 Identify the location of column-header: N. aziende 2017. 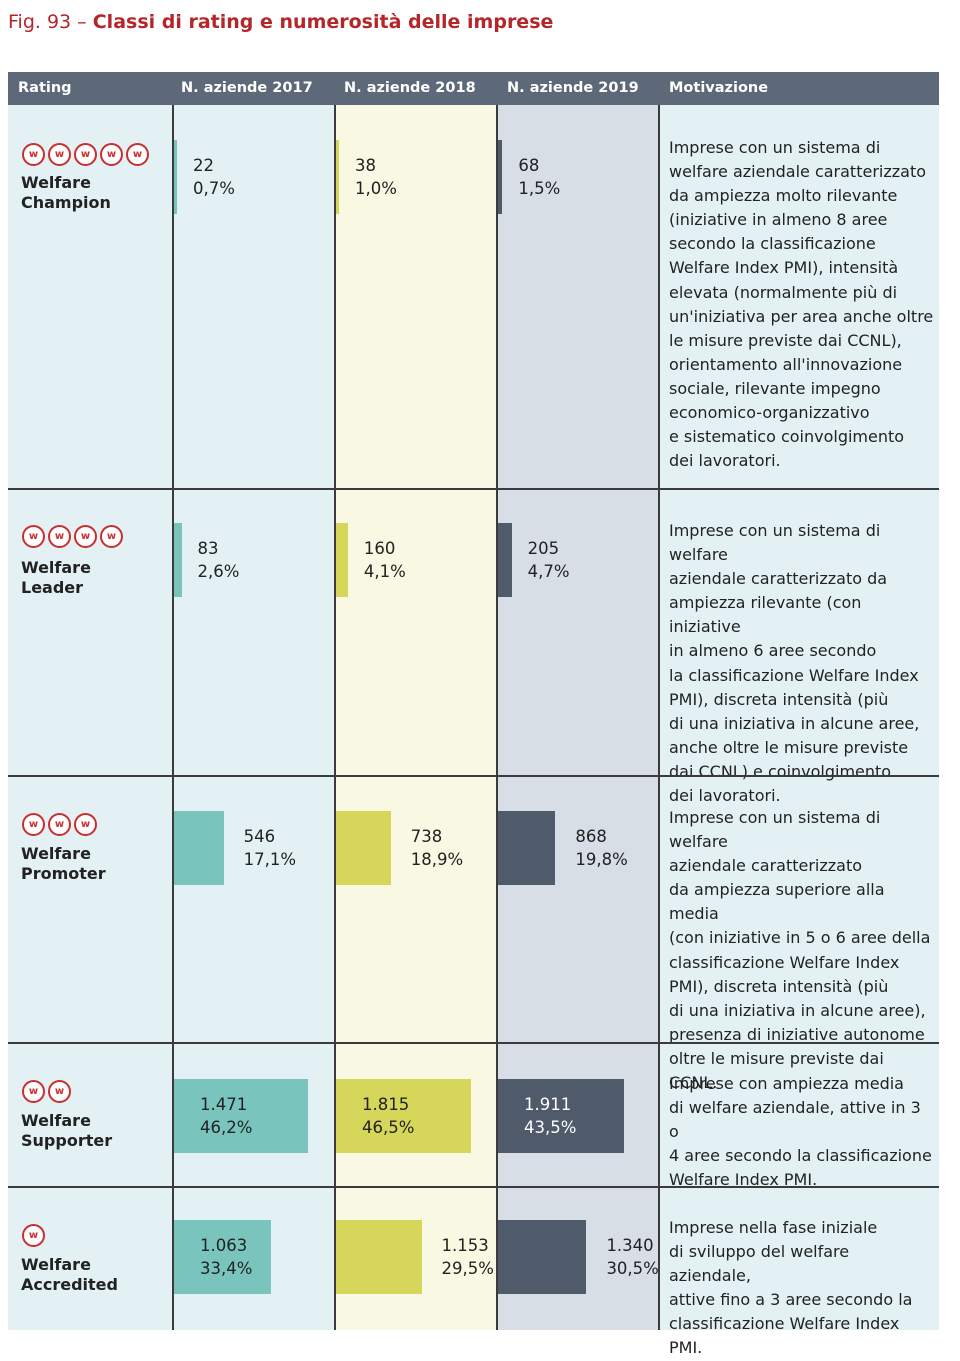
(247, 88).